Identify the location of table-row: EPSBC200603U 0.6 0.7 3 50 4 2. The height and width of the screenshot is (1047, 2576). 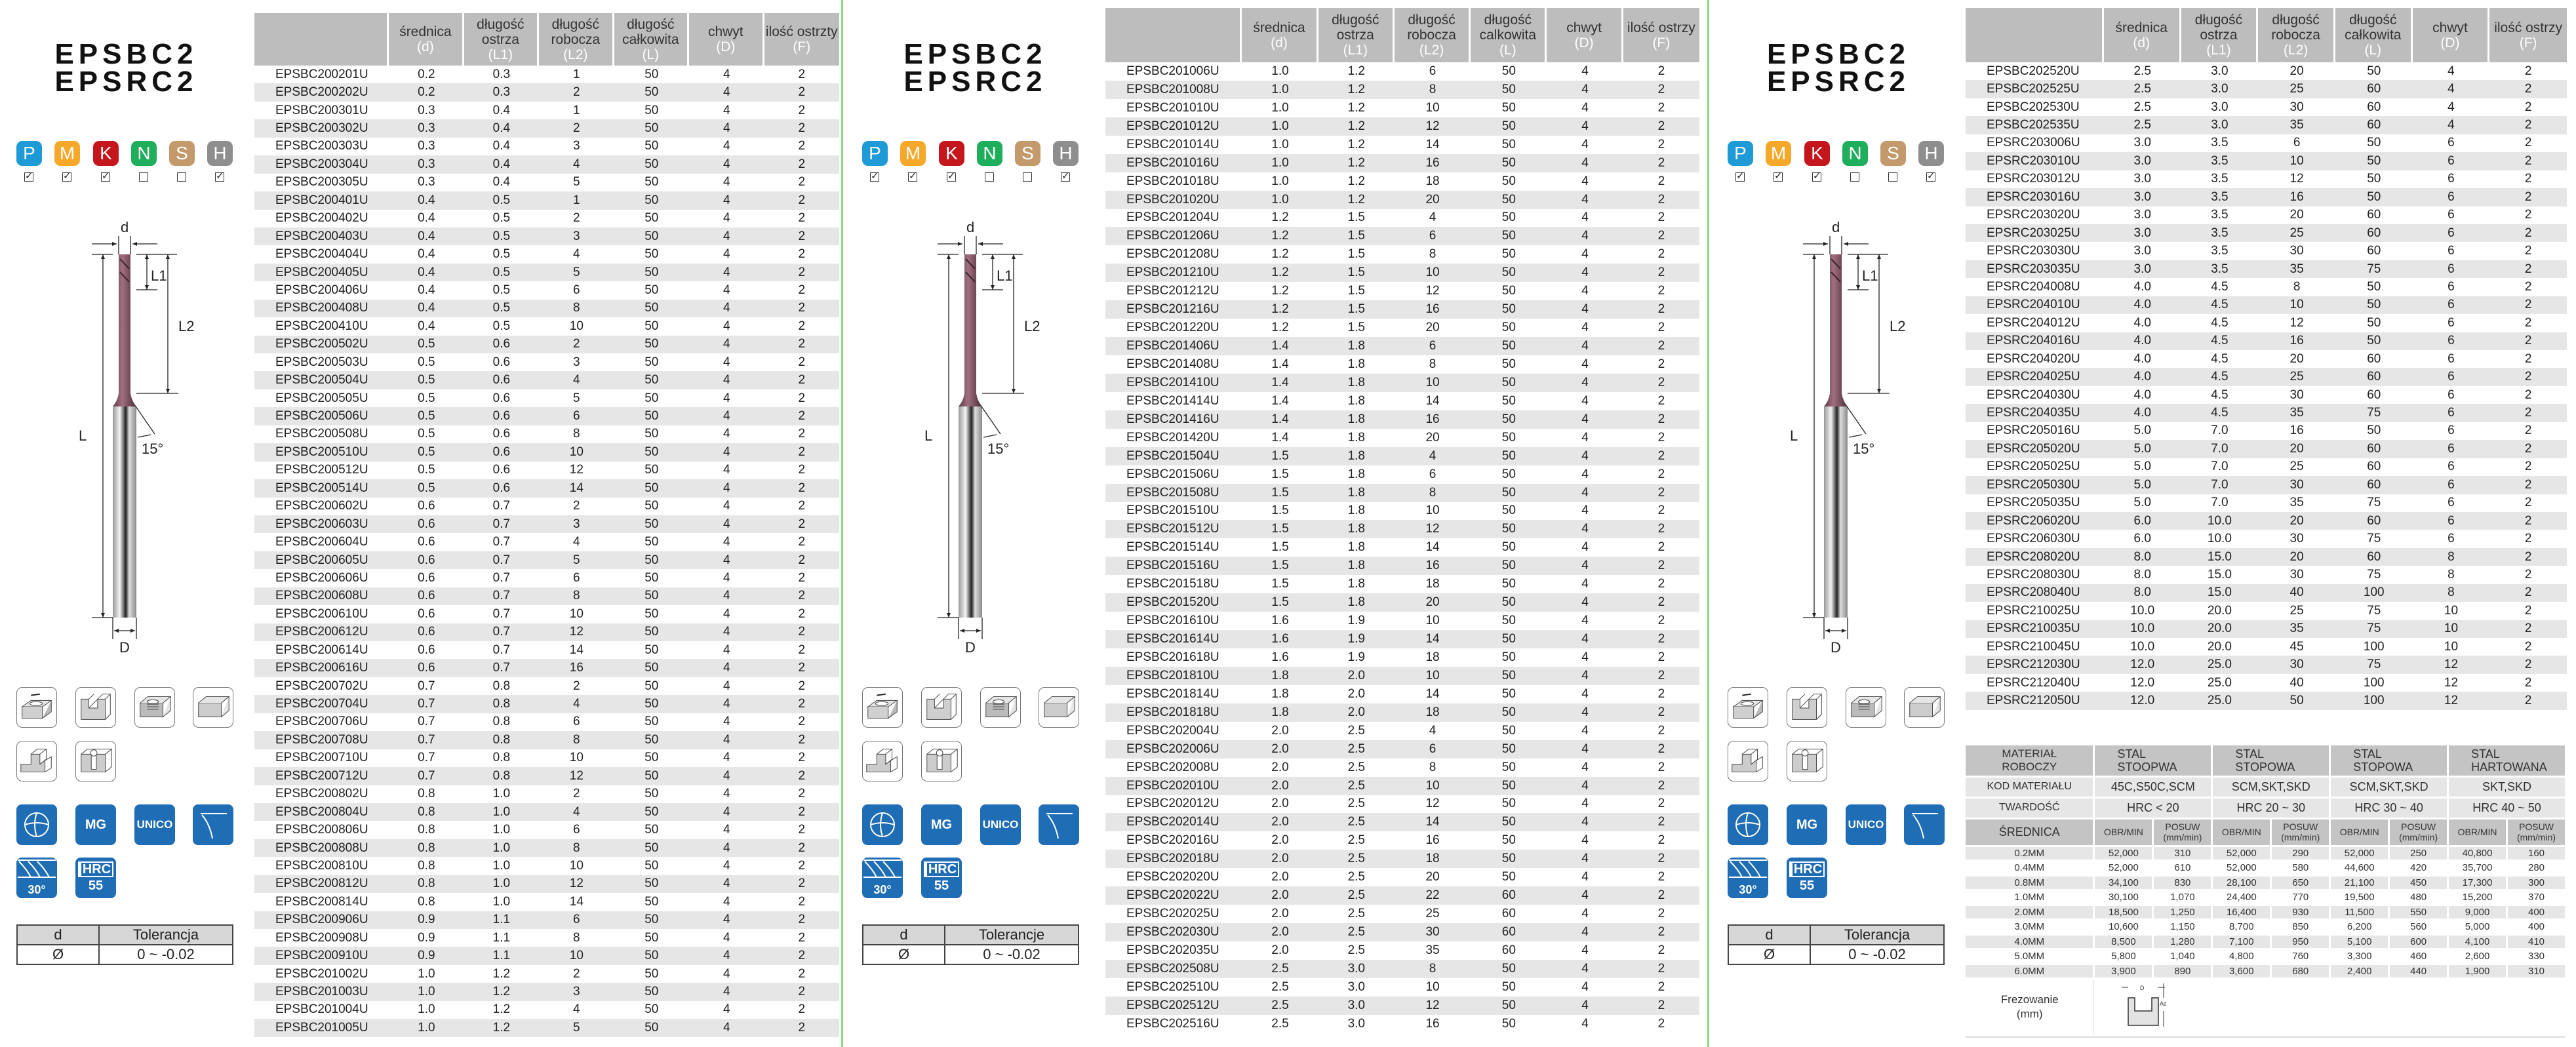
(546, 524).